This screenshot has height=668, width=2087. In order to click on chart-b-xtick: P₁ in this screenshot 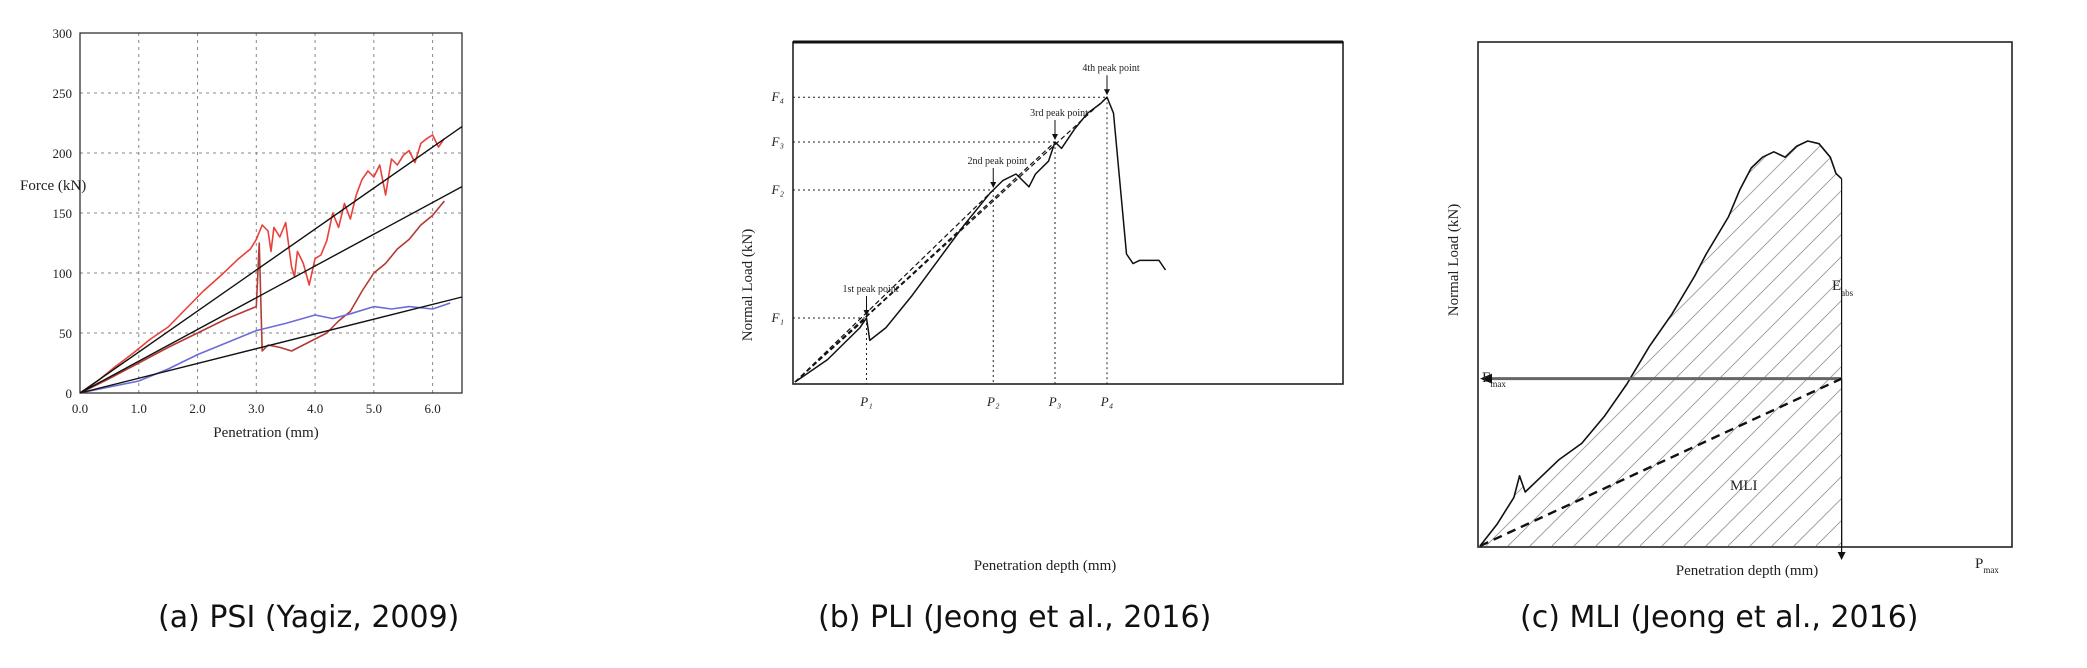, I will do `click(865, 401)`.